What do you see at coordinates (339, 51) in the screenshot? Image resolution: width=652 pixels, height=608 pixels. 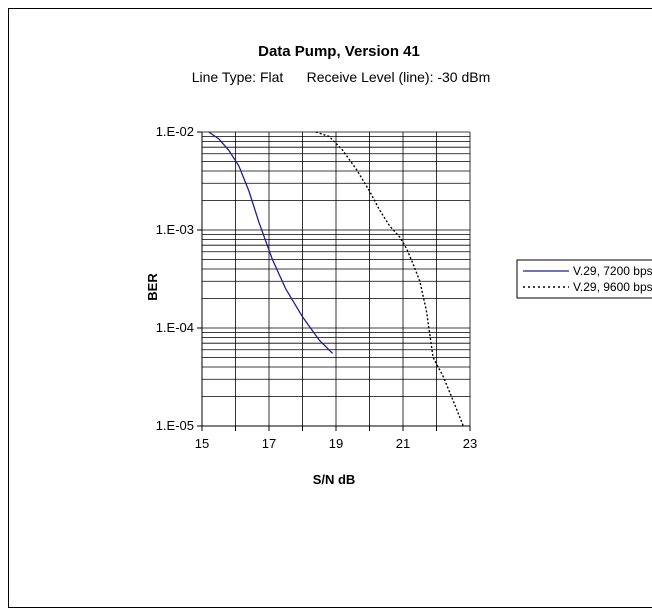 I see `chart-title: Data Pump, Version 41` at bounding box center [339, 51].